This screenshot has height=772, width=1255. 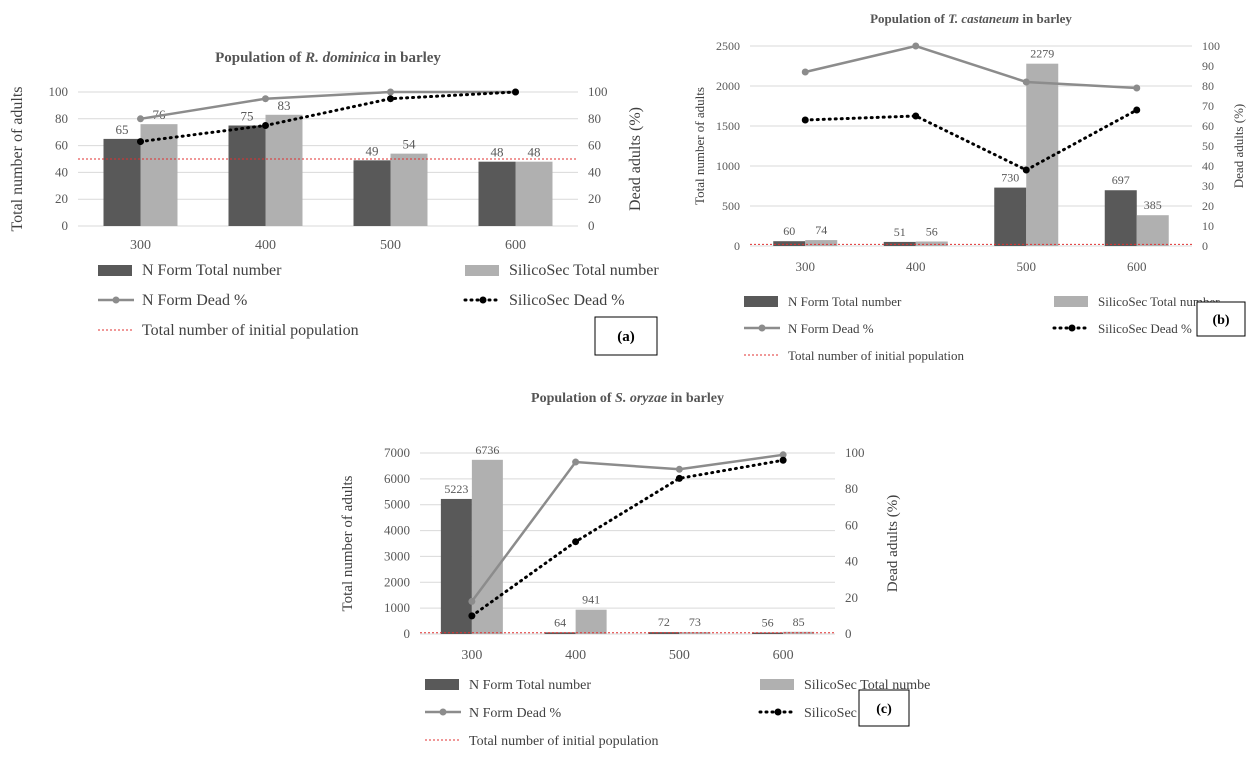 I want to click on data-label: 85, so click(x=799, y=622).